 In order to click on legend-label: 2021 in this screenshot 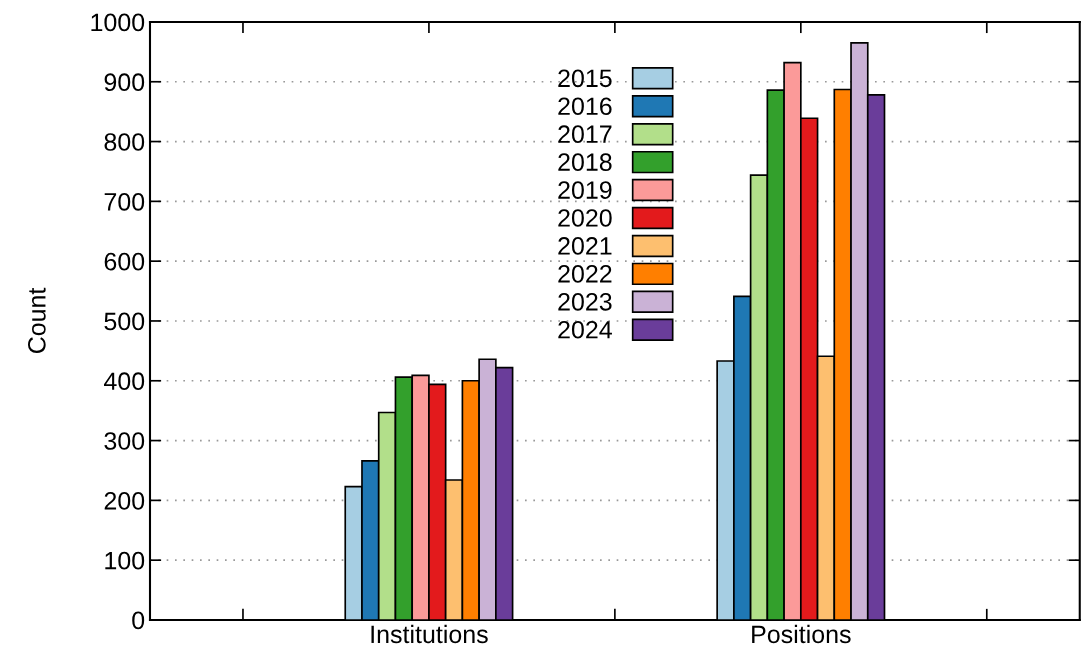, I will do `click(585, 246)`.